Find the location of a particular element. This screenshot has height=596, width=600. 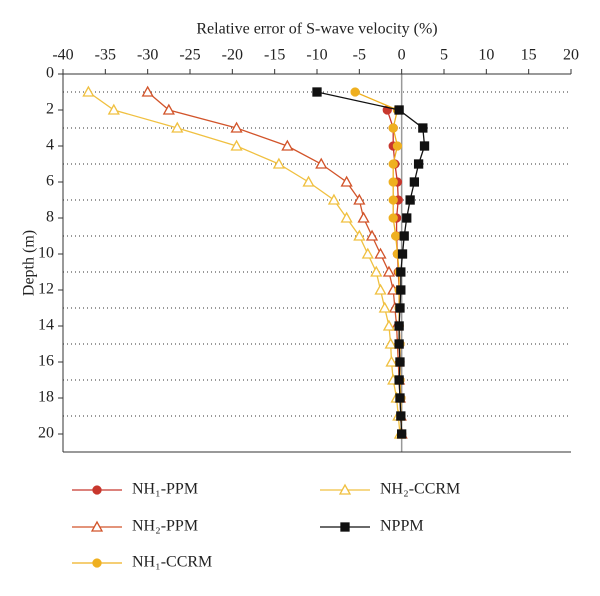

y-tick-label: 10 is located at coordinates (46, 253).